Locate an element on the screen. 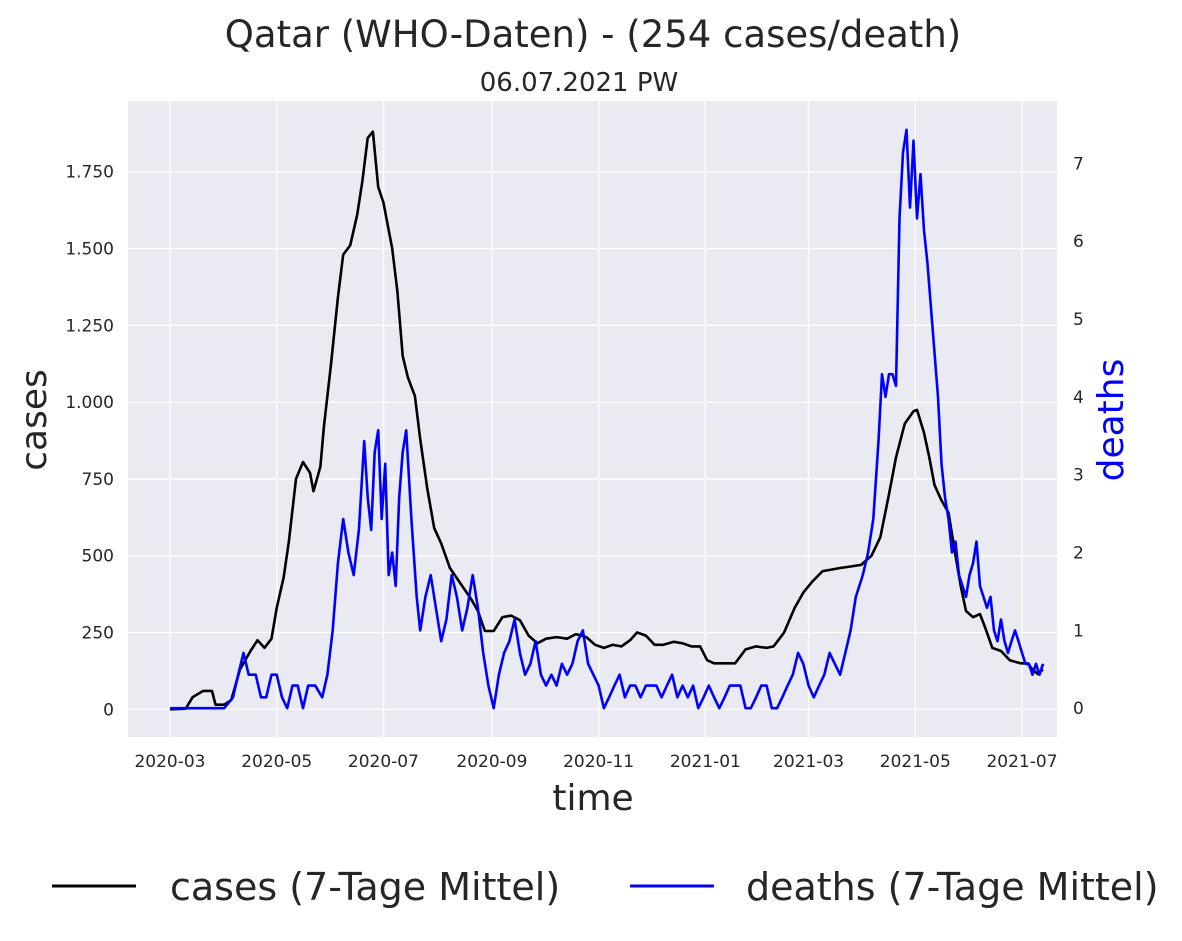 The width and height of the screenshot is (1182, 941). x-tick-label: 2021-05 is located at coordinates (915, 762).